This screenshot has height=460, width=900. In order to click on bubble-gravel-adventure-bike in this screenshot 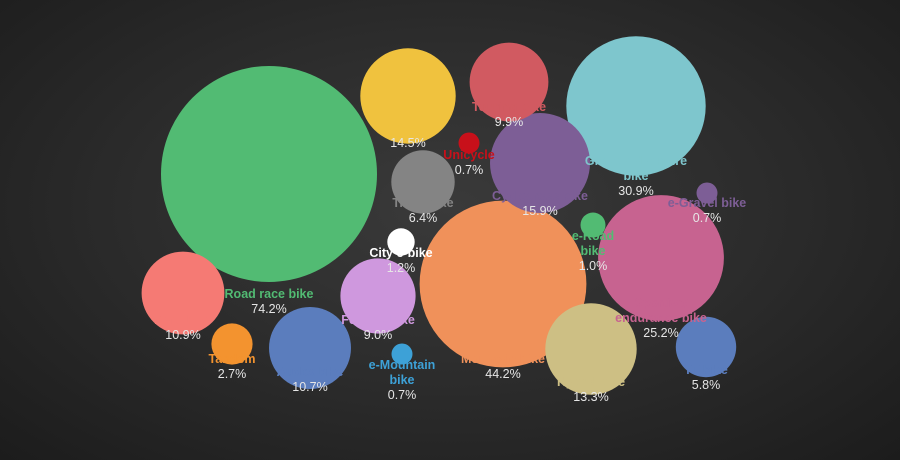, I will do `click(636, 106)`.